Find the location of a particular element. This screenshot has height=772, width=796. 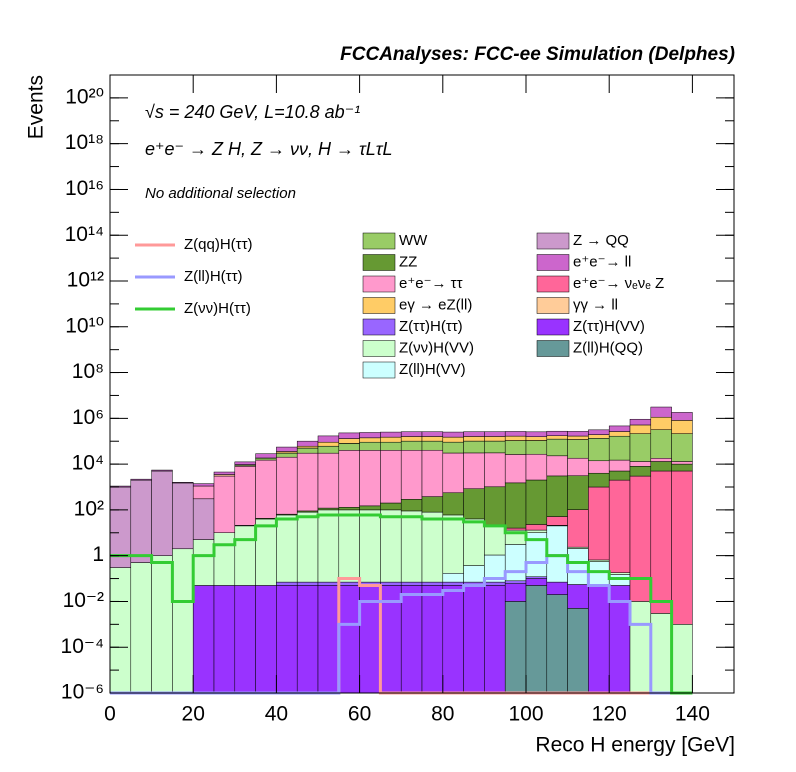

legend-label: Z(νν)H(ττ) is located at coordinates (217, 308).